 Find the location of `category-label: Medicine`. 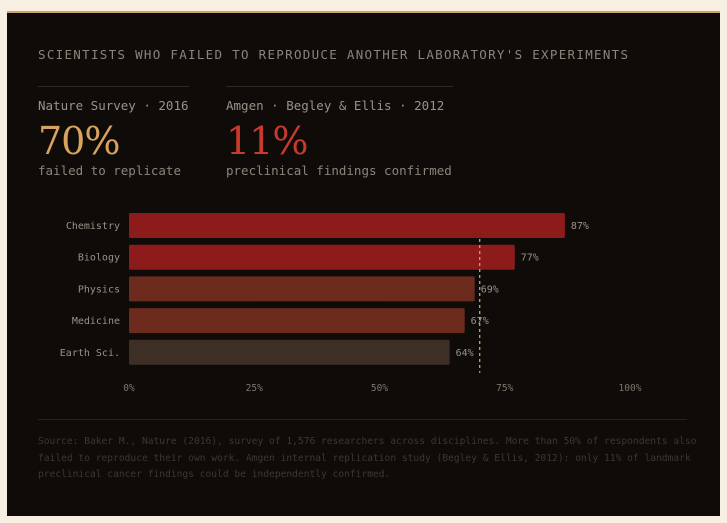

category-label: Medicine is located at coordinates (96, 321).